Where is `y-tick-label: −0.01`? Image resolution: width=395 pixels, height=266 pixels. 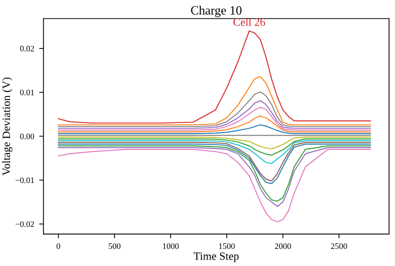 y-tick-label: −0.01 is located at coordinates (25, 180).